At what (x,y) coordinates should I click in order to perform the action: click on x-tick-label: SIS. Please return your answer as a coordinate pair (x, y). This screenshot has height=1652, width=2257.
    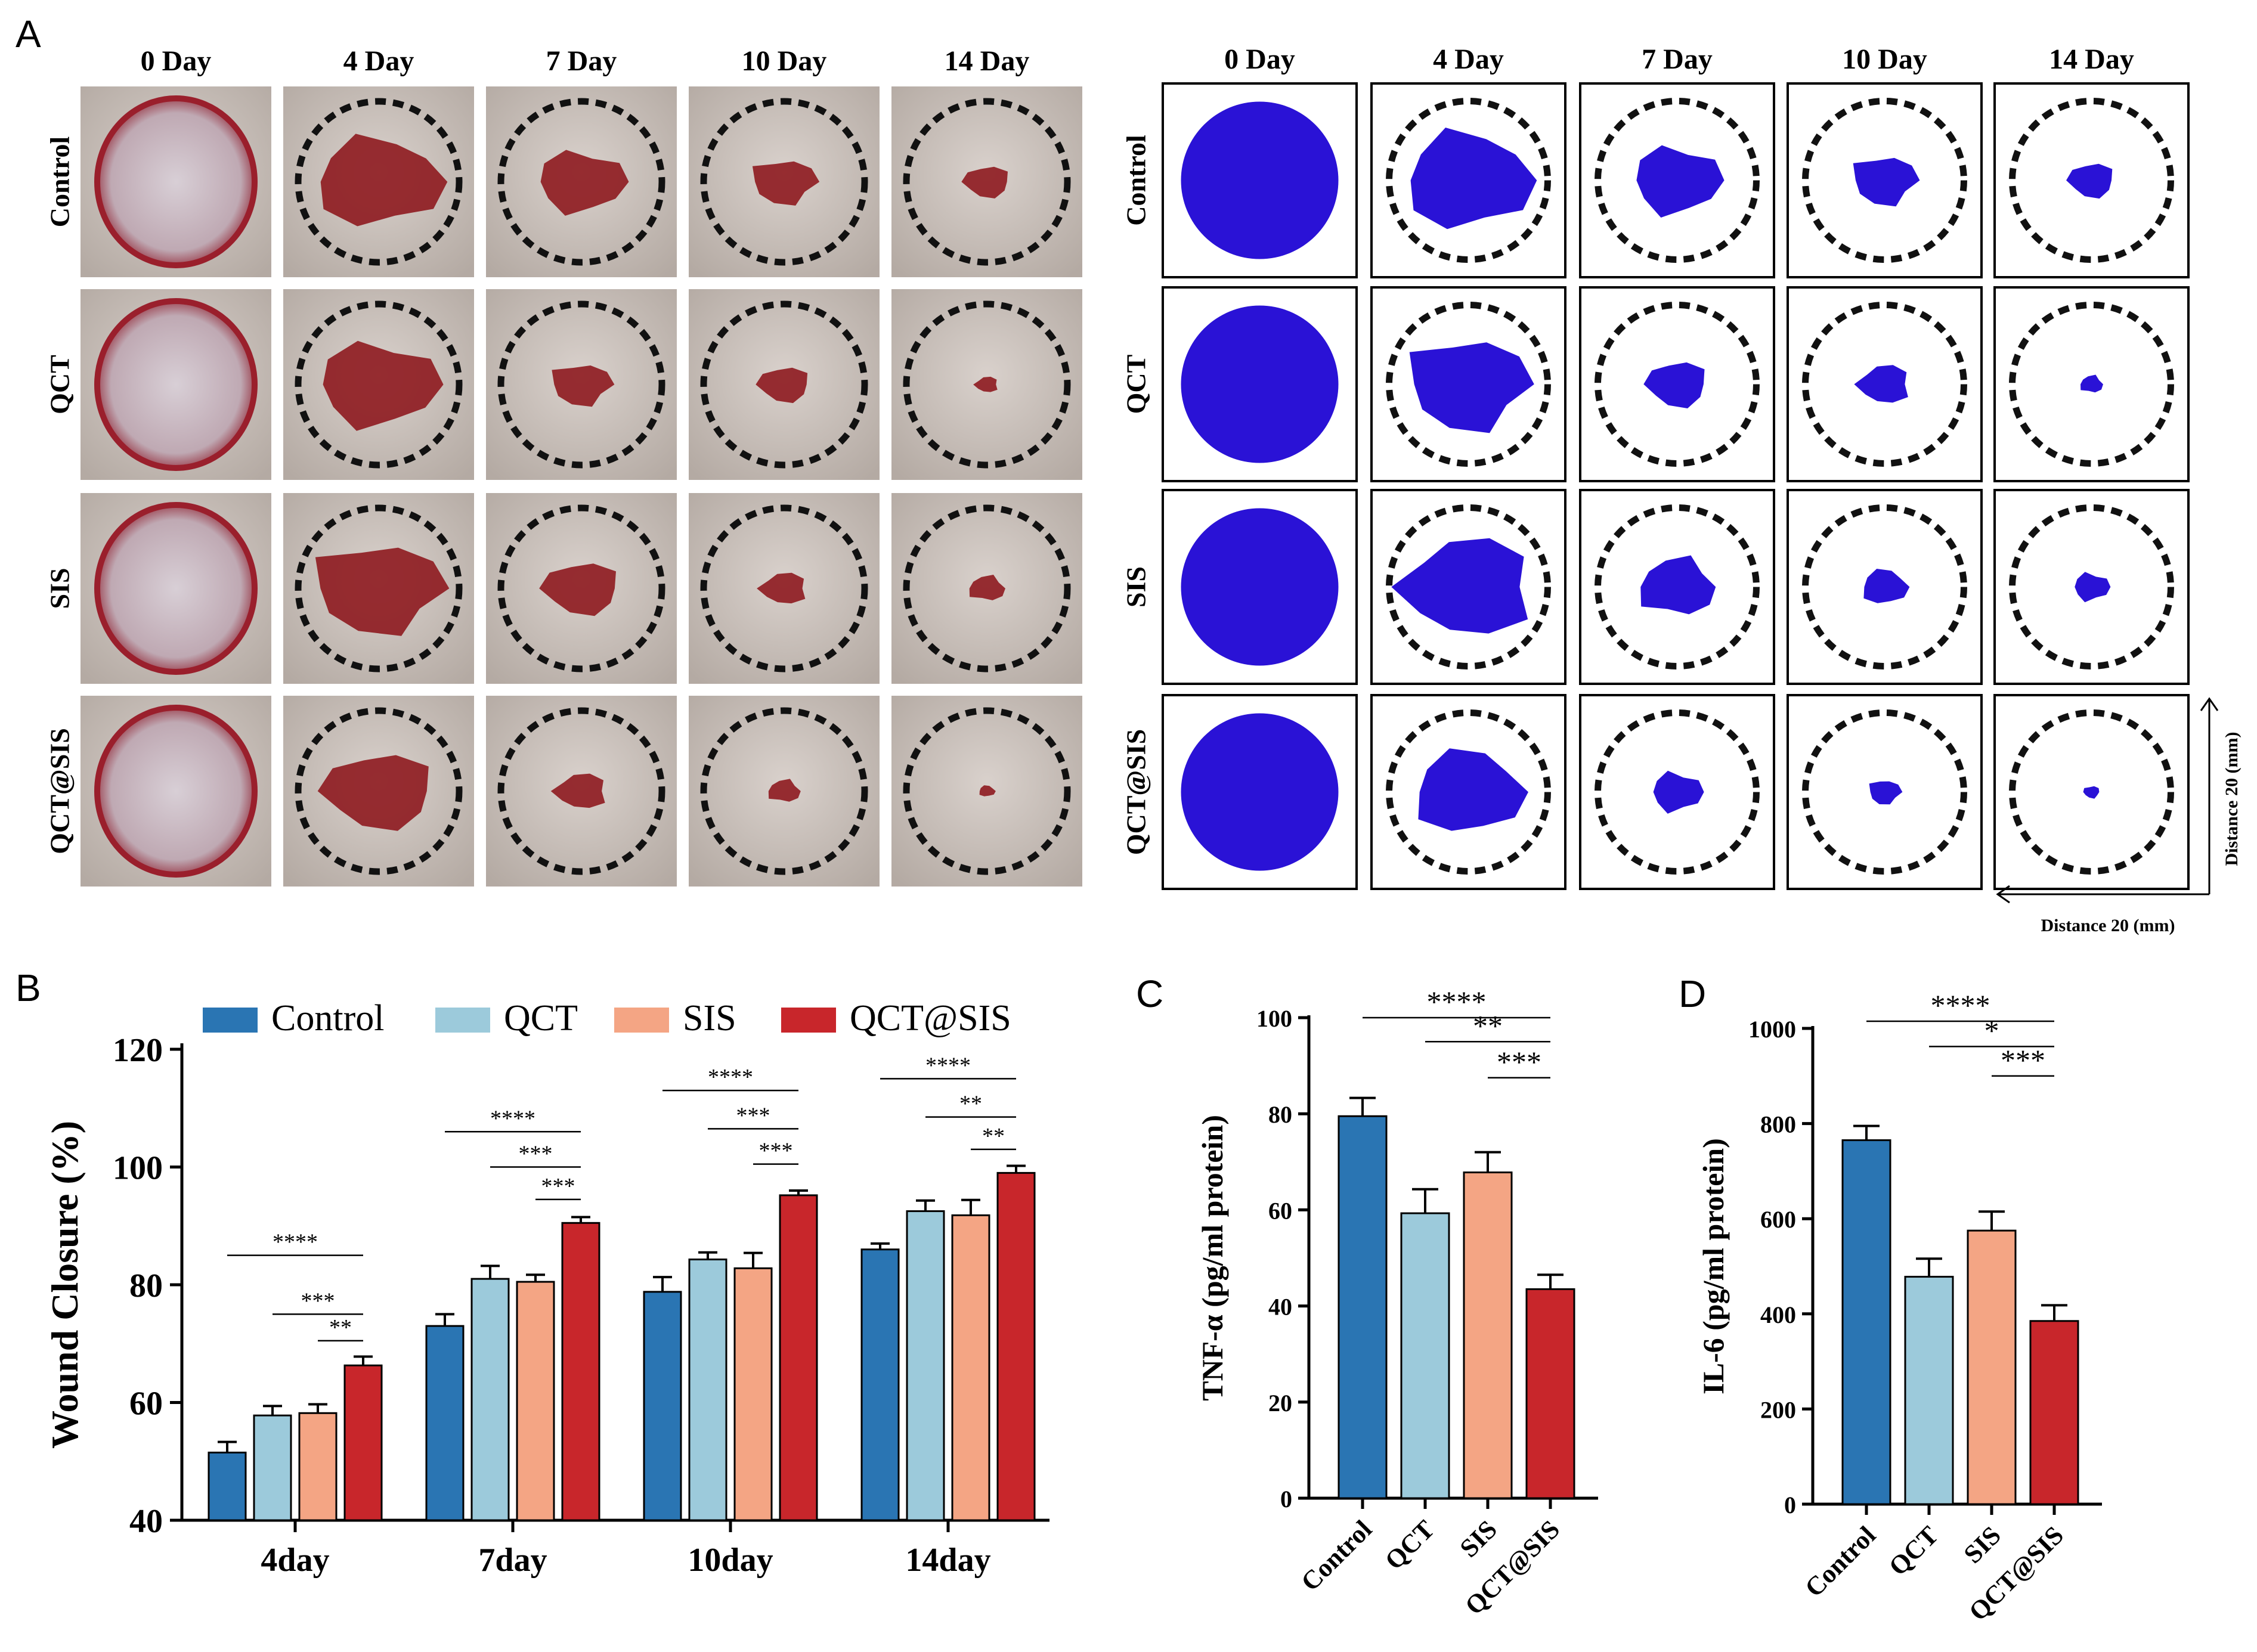
    Looking at the image, I should click on (1478, 1538).